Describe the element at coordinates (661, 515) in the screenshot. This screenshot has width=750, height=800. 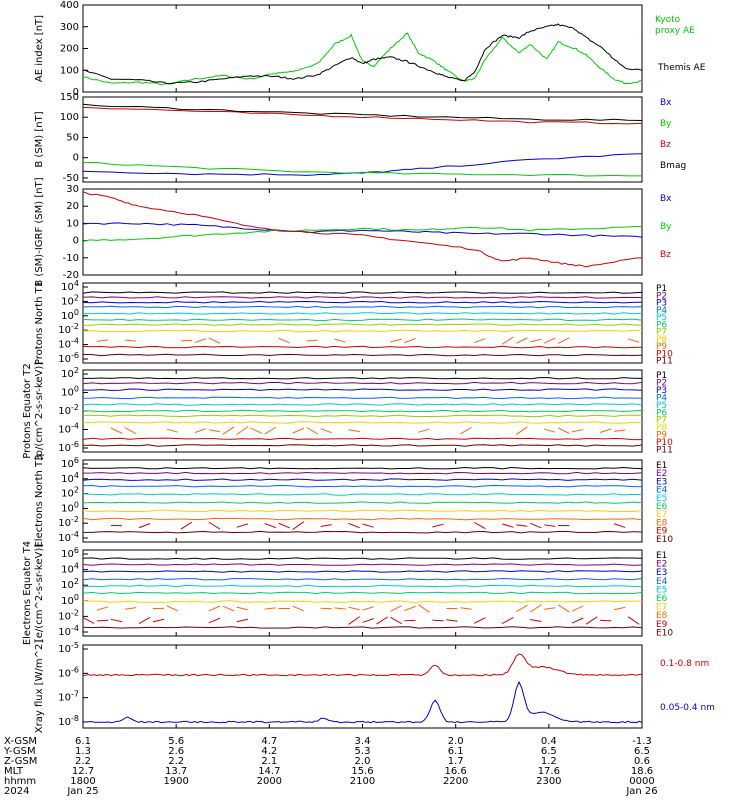
I see `legend-e7: E7` at that location.